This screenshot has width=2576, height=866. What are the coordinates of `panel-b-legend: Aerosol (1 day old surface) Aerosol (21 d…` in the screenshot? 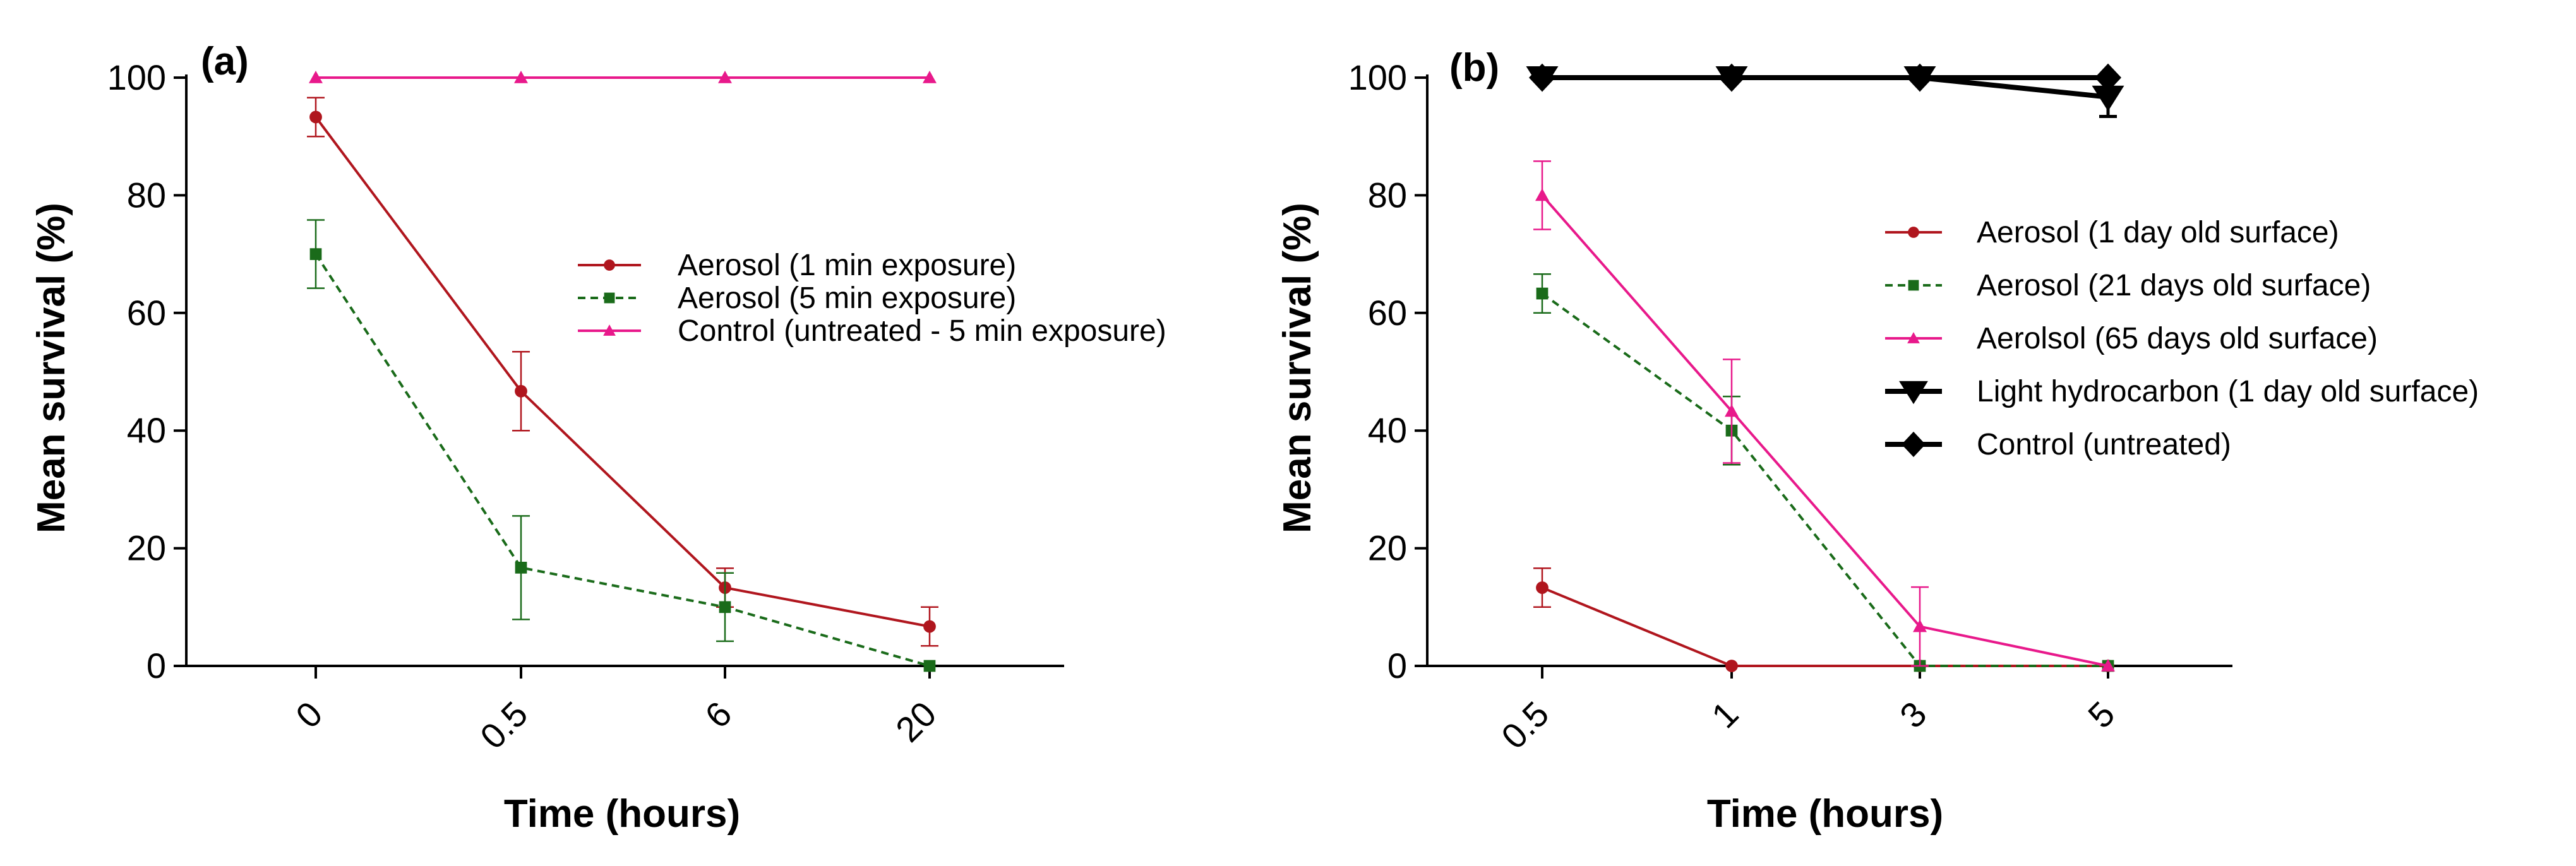 It's located at (2182, 338).